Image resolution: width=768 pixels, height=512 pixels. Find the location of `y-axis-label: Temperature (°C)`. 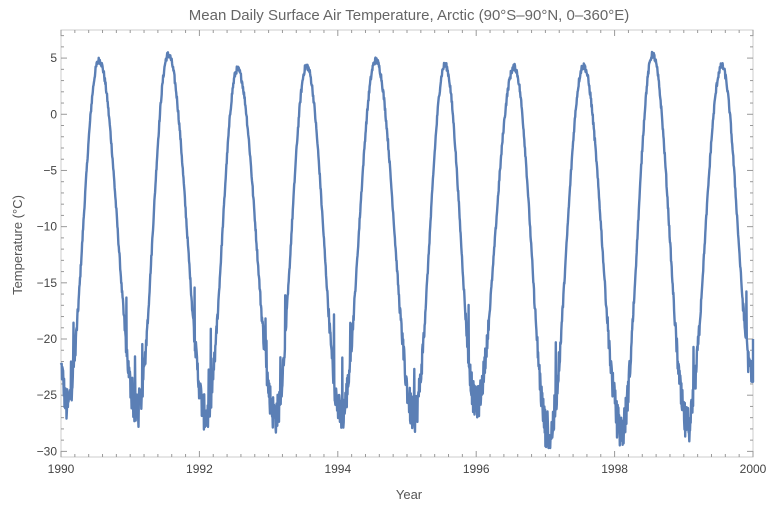

y-axis-label: Temperature (°C) is located at coordinates (17, 245).